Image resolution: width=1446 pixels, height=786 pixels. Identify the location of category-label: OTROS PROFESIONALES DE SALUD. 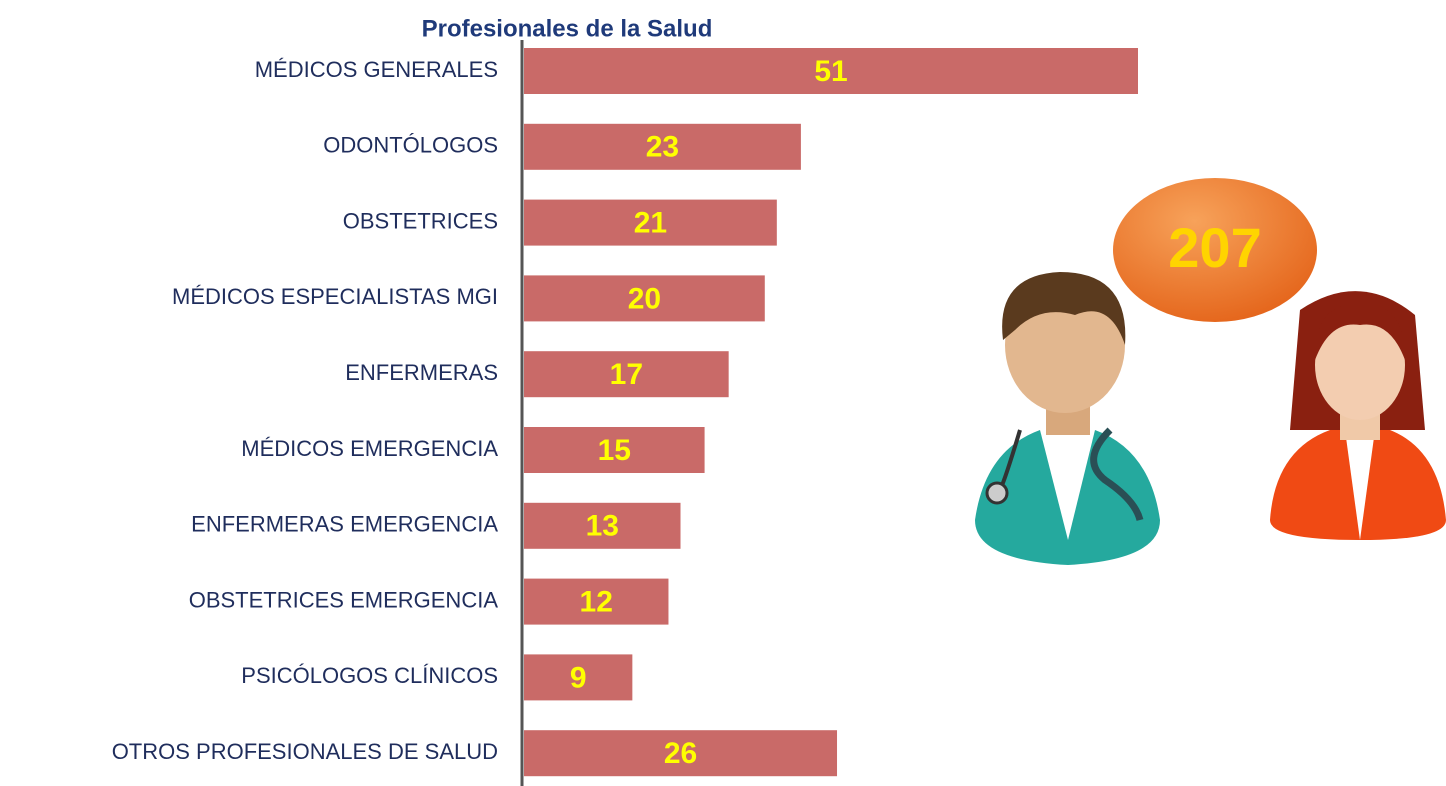
(305, 751).